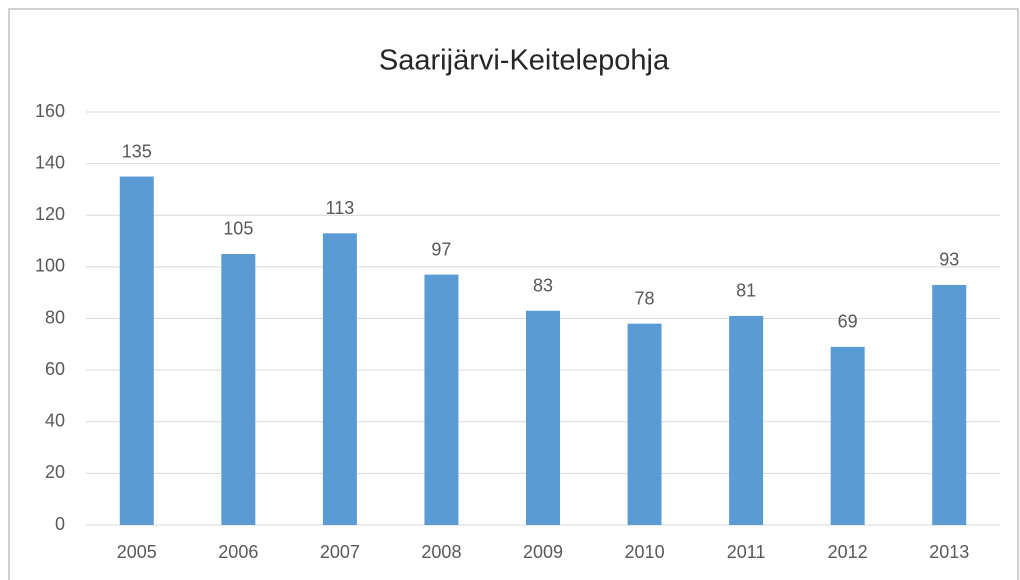  Describe the element at coordinates (238, 552) in the screenshot. I see `x-tick-label: 2006` at that location.